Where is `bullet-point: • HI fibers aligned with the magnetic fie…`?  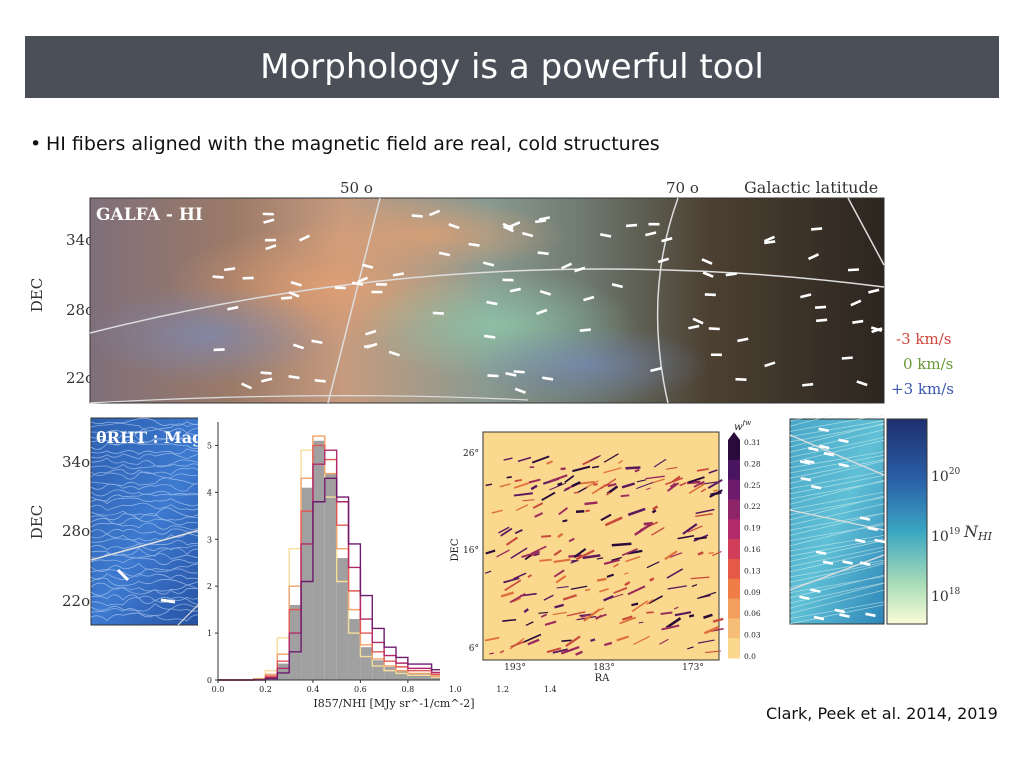
bullet-point: • HI fibers aligned with the magnetic fie… is located at coordinates (345, 144).